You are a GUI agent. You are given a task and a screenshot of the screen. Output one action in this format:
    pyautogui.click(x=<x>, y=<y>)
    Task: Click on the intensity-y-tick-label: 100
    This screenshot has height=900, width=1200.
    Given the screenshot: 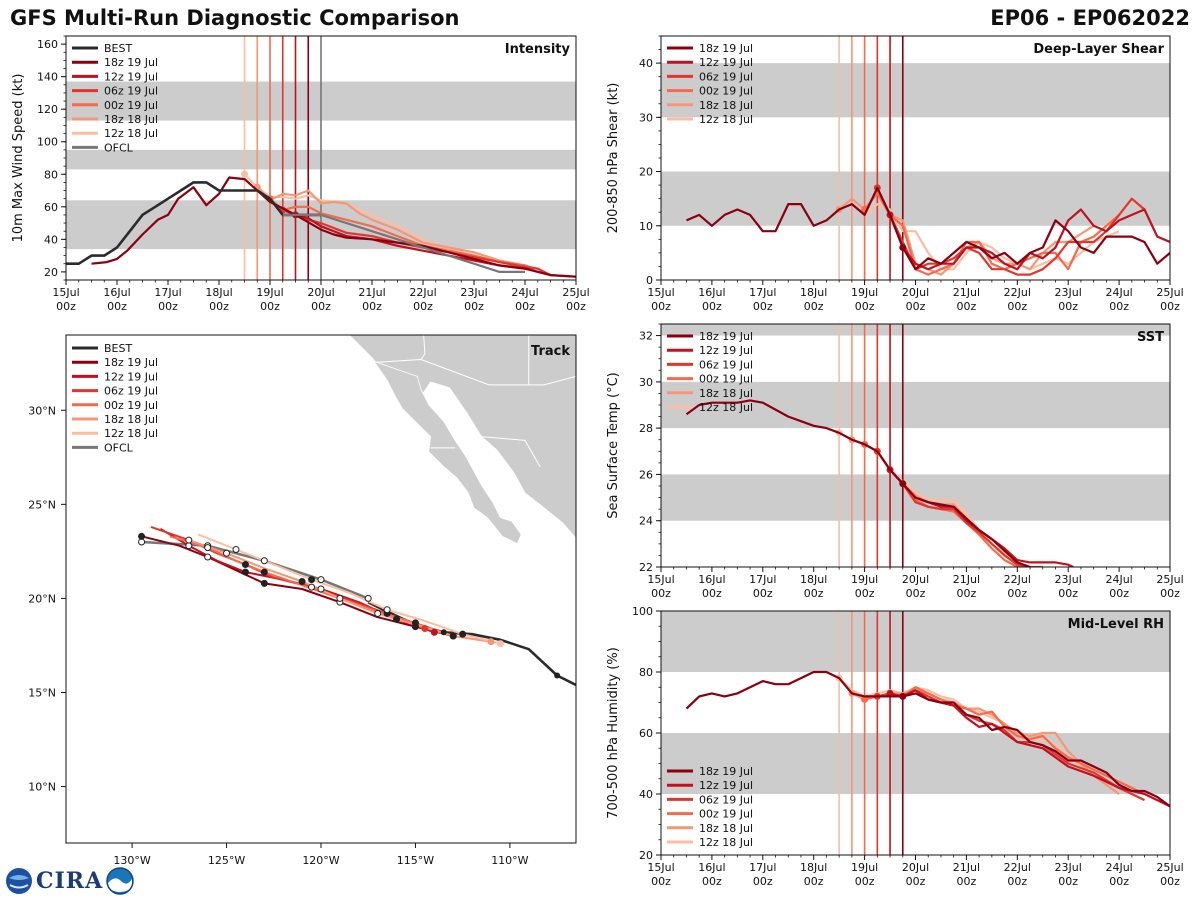 What is the action you would take?
    pyautogui.click(x=47, y=142)
    